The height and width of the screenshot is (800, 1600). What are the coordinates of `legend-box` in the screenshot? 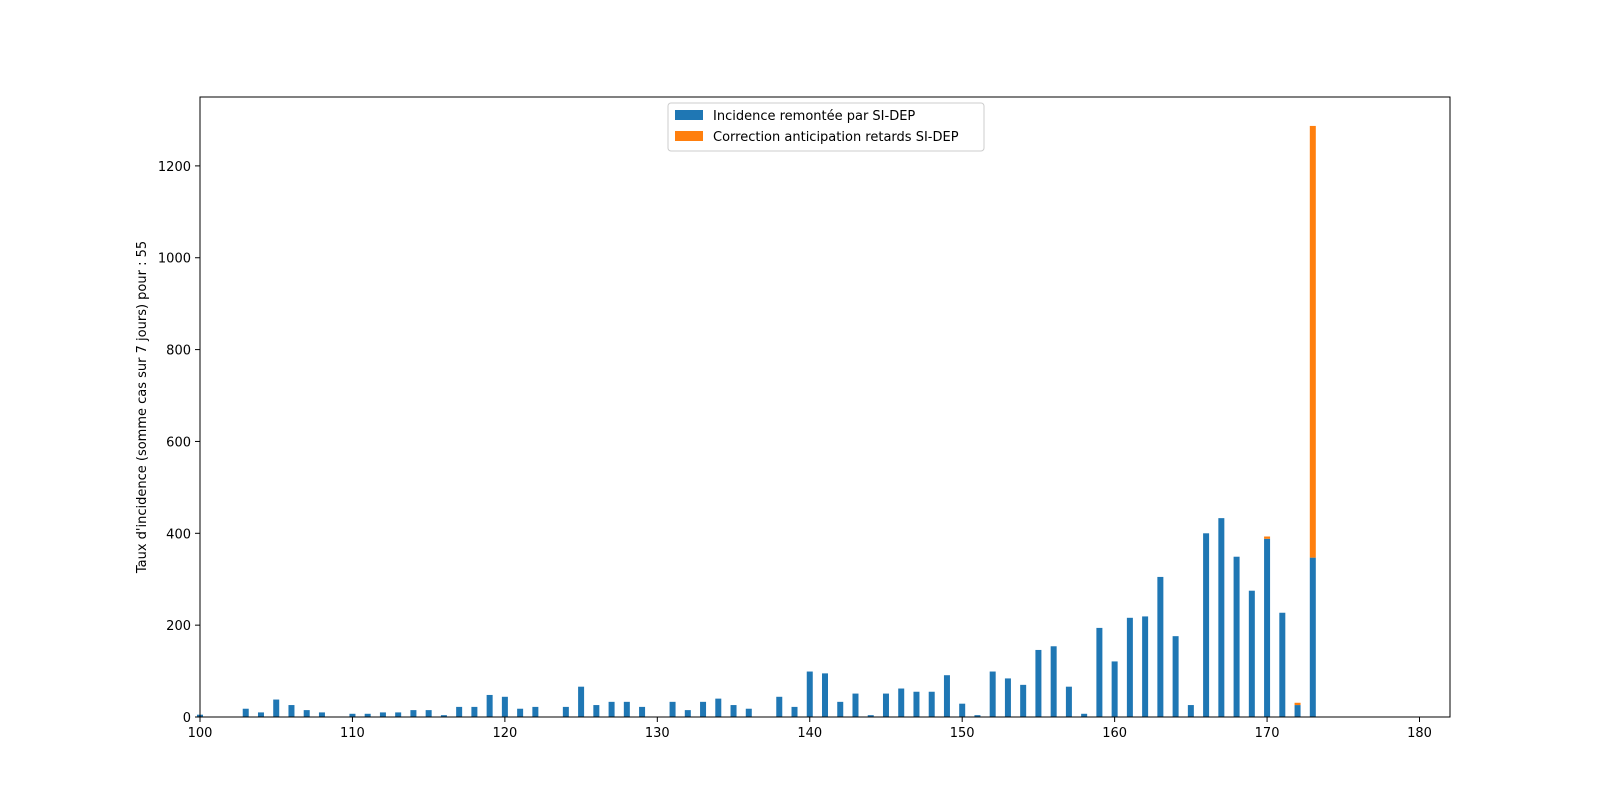 It's located at (826, 127).